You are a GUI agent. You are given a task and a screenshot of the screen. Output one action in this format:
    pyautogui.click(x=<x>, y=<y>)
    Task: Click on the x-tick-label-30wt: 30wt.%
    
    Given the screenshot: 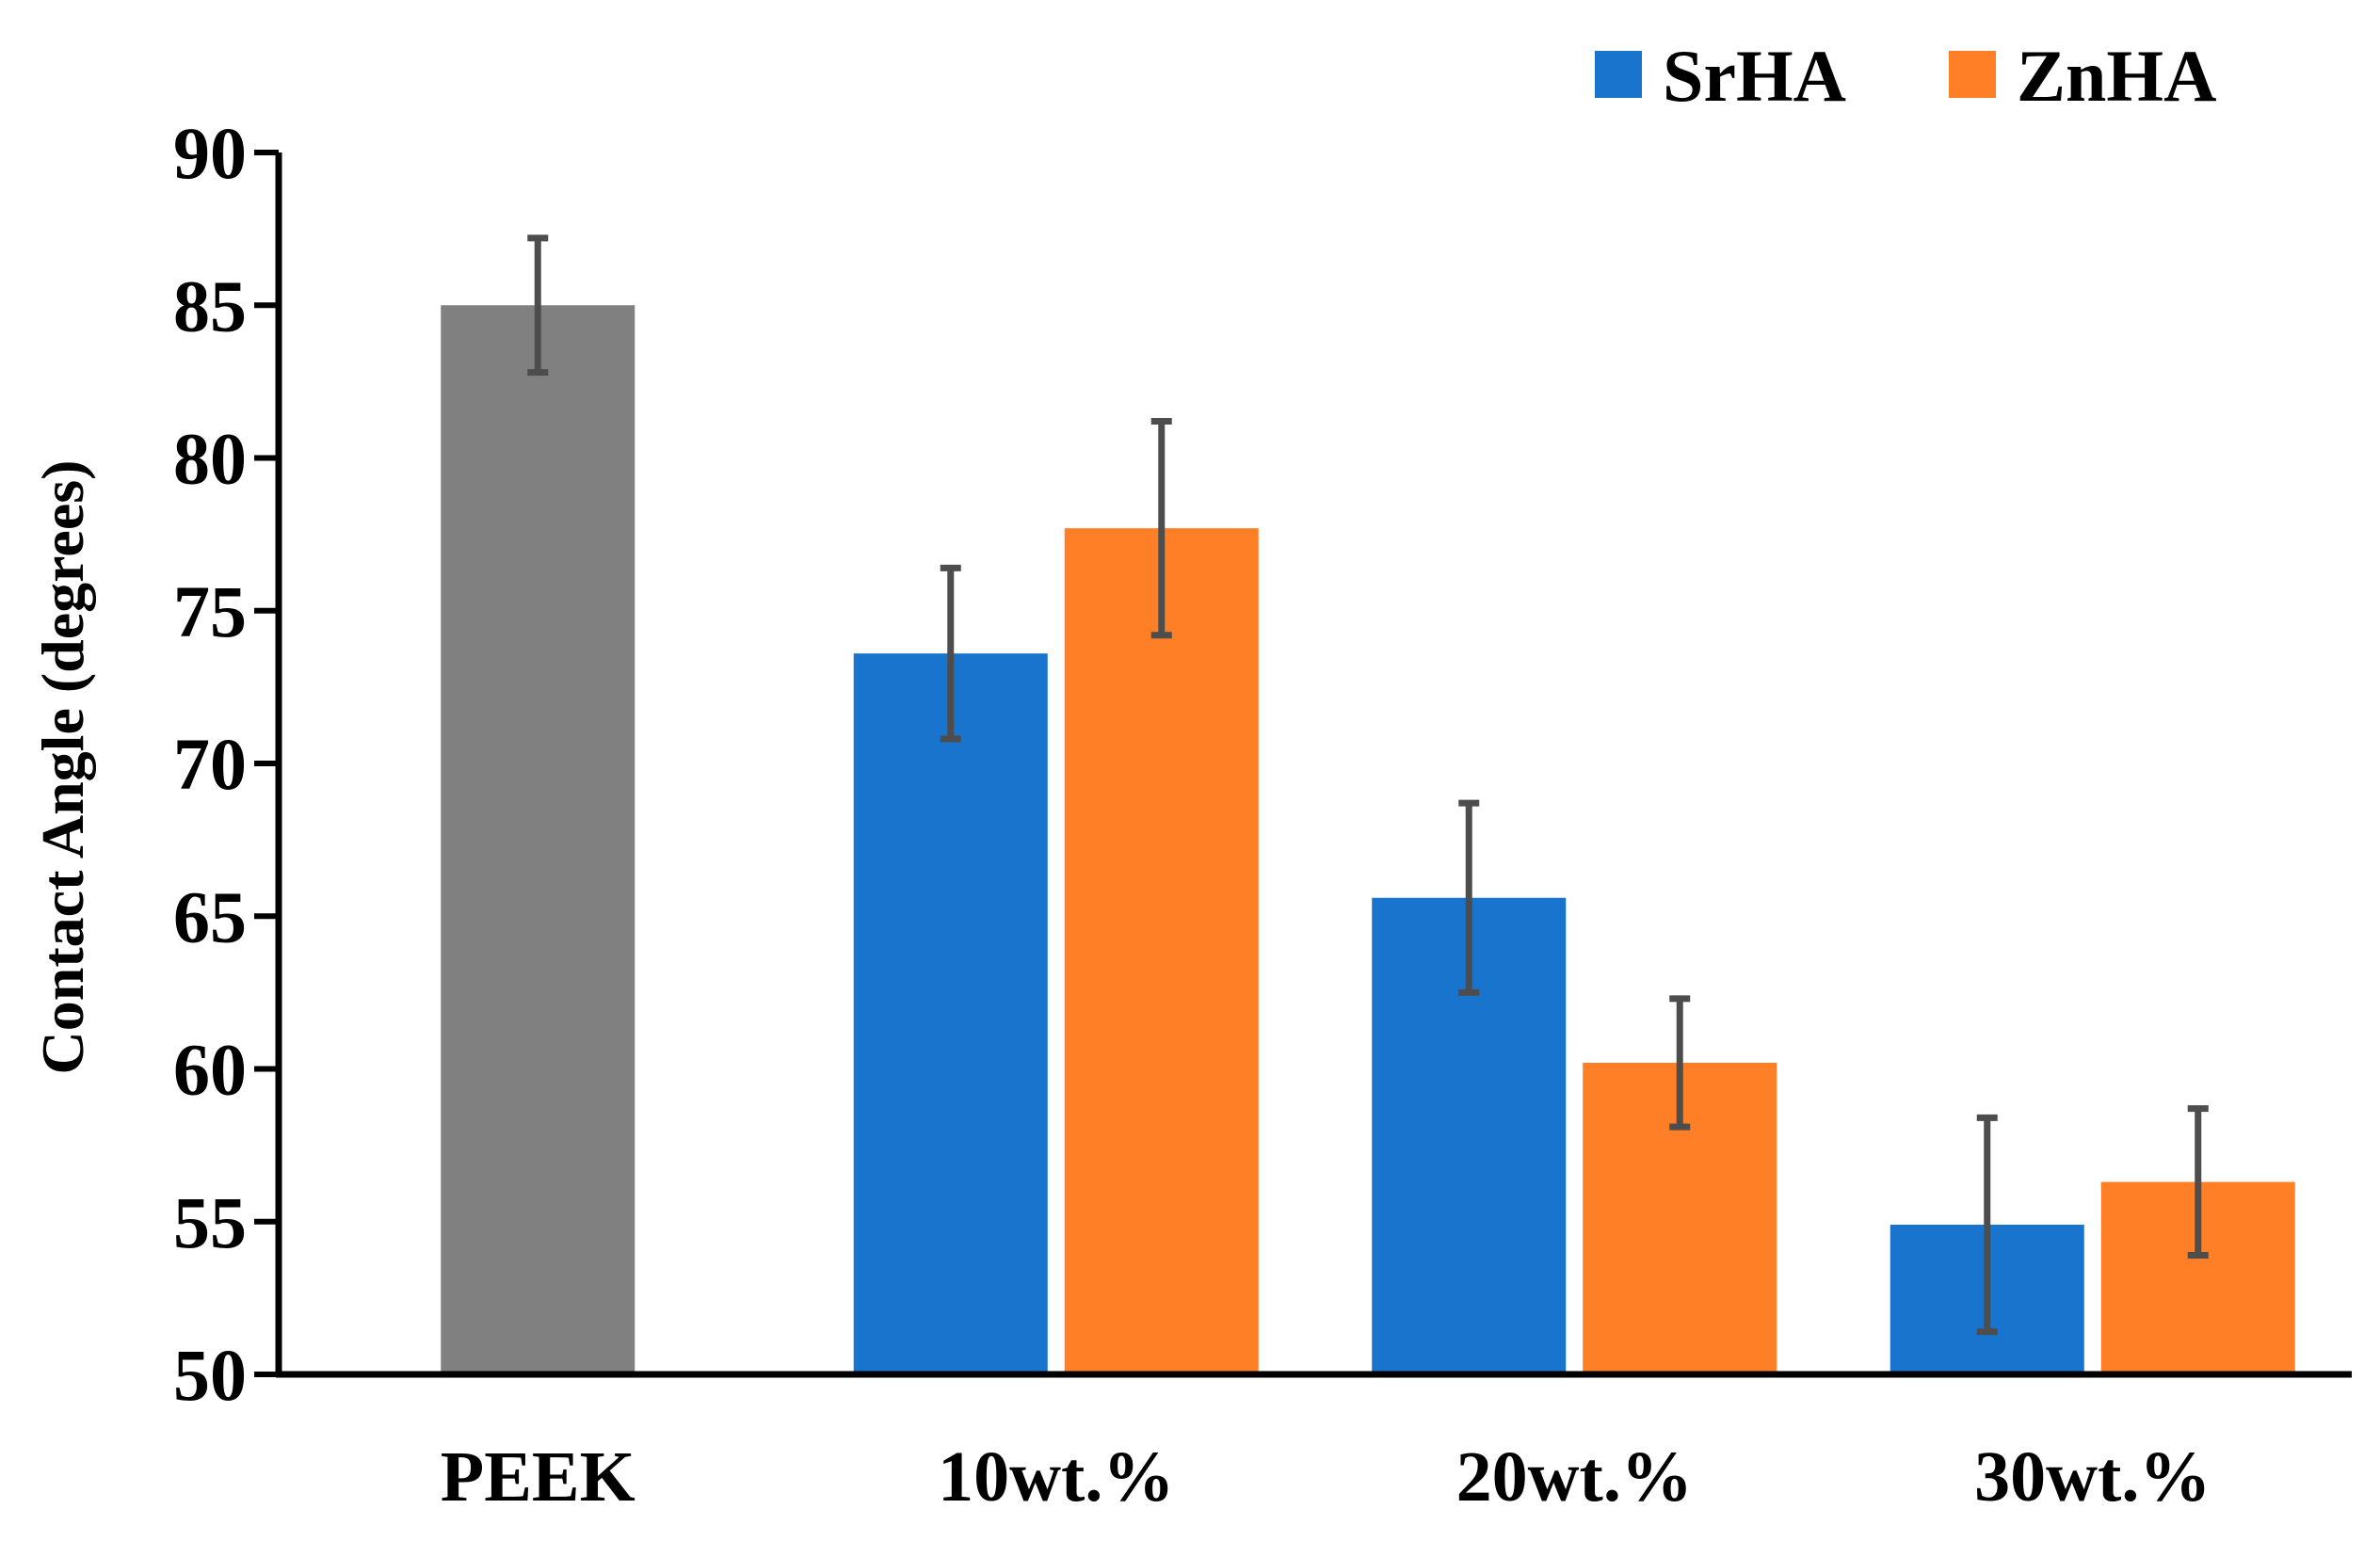 What is the action you would take?
    pyautogui.click(x=2092, y=1477)
    